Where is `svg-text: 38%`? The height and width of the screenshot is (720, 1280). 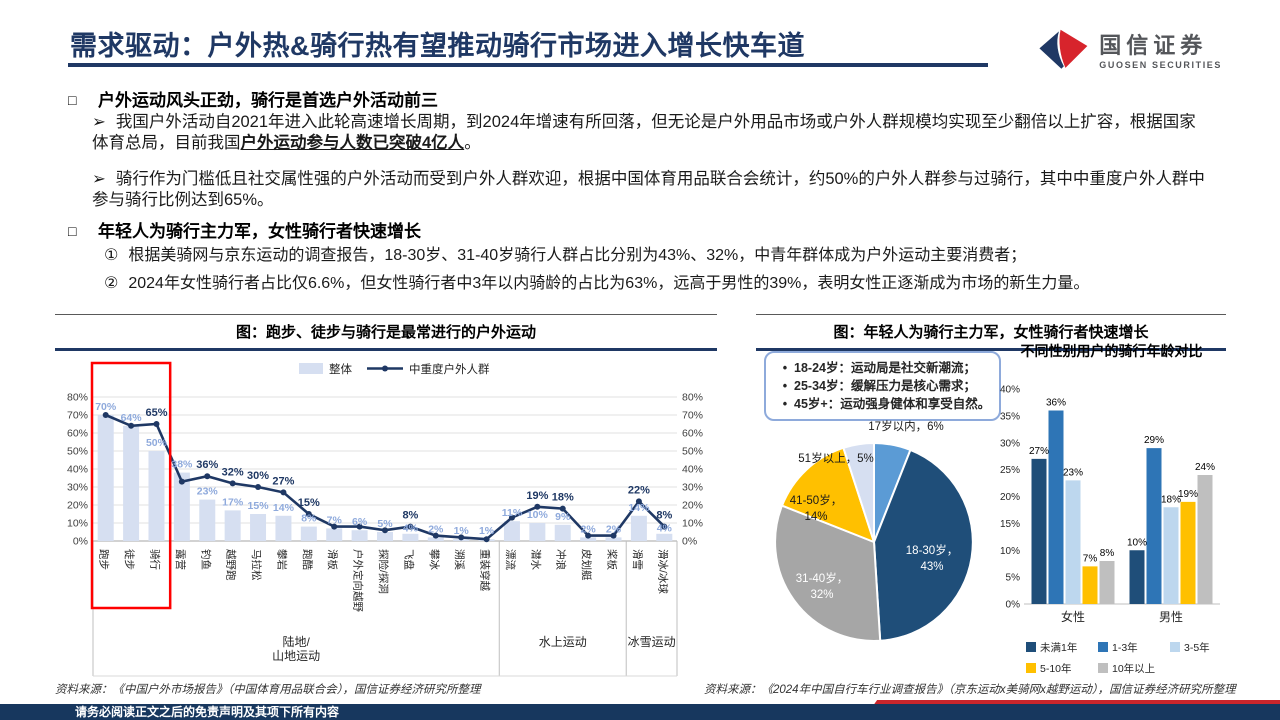 svg-text: 38% is located at coordinates (182, 465).